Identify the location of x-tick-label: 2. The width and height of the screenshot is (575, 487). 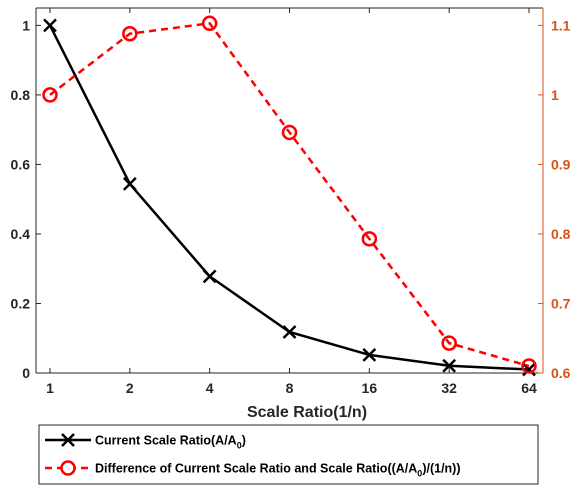
(130, 388).